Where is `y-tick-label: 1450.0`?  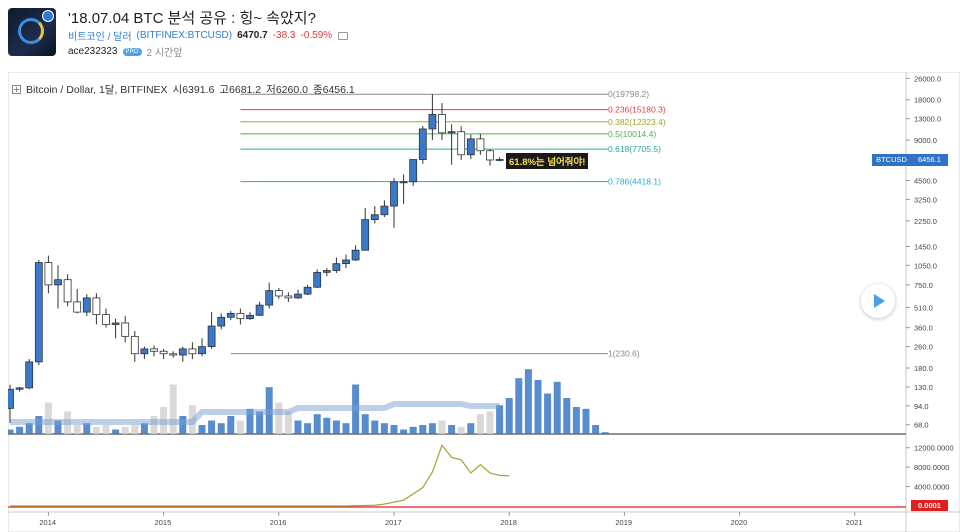
y-tick-label: 1450.0 is located at coordinates (925, 246).